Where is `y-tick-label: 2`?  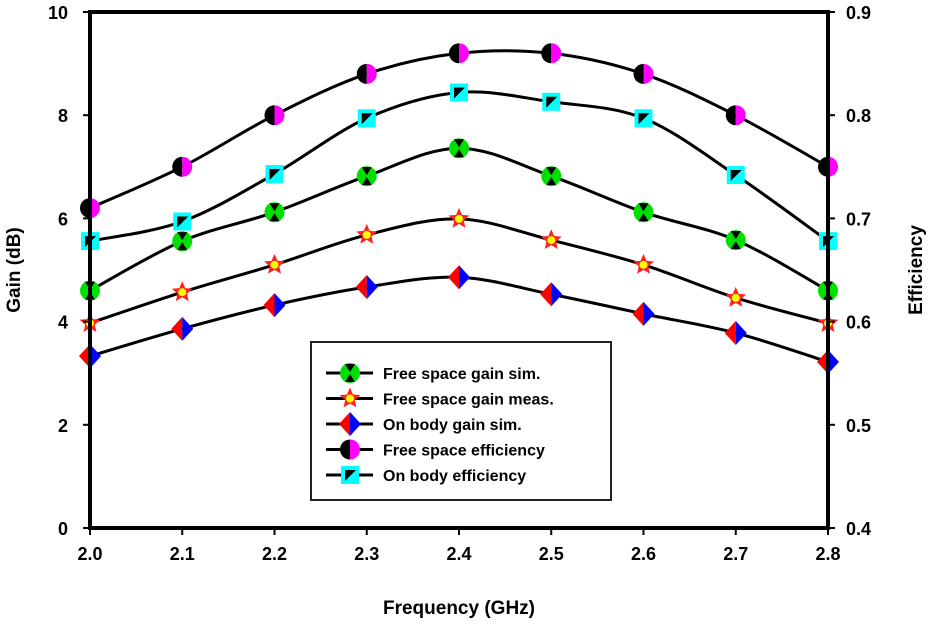
y-tick-label: 2 is located at coordinates (63, 426).